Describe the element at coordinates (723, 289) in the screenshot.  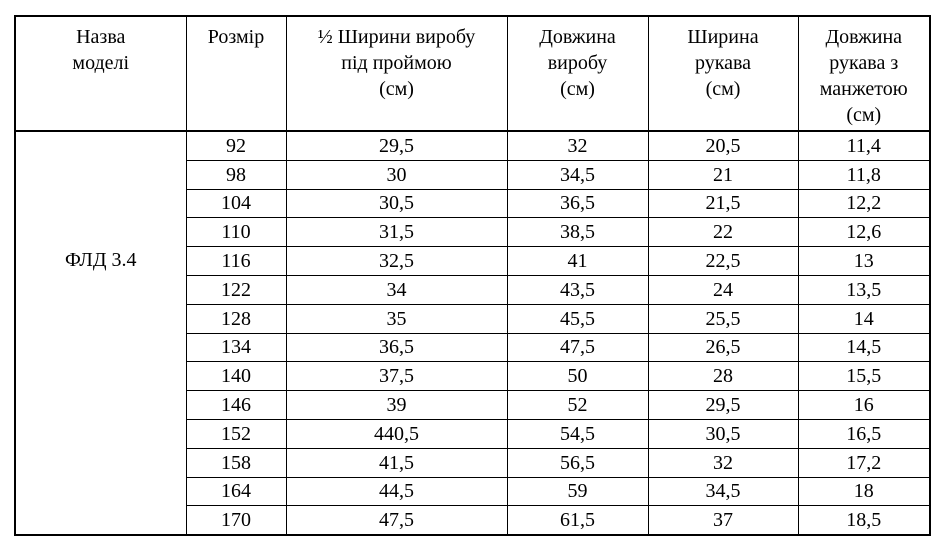
I see `sleeve-width-cell: 24` at that location.